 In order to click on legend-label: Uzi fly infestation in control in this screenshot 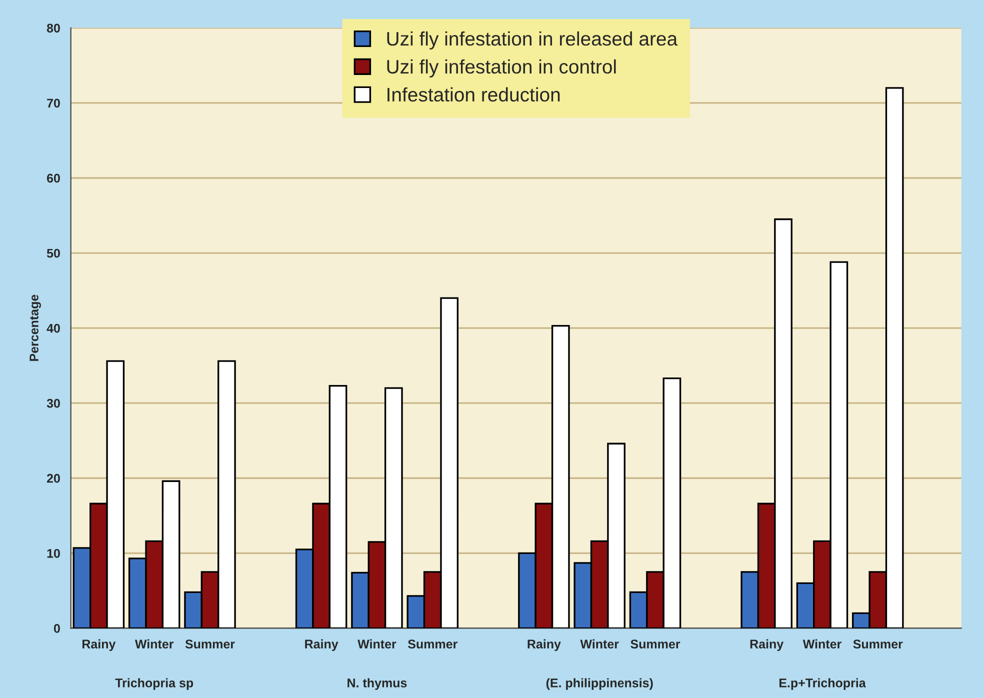, I will do `click(501, 68)`.